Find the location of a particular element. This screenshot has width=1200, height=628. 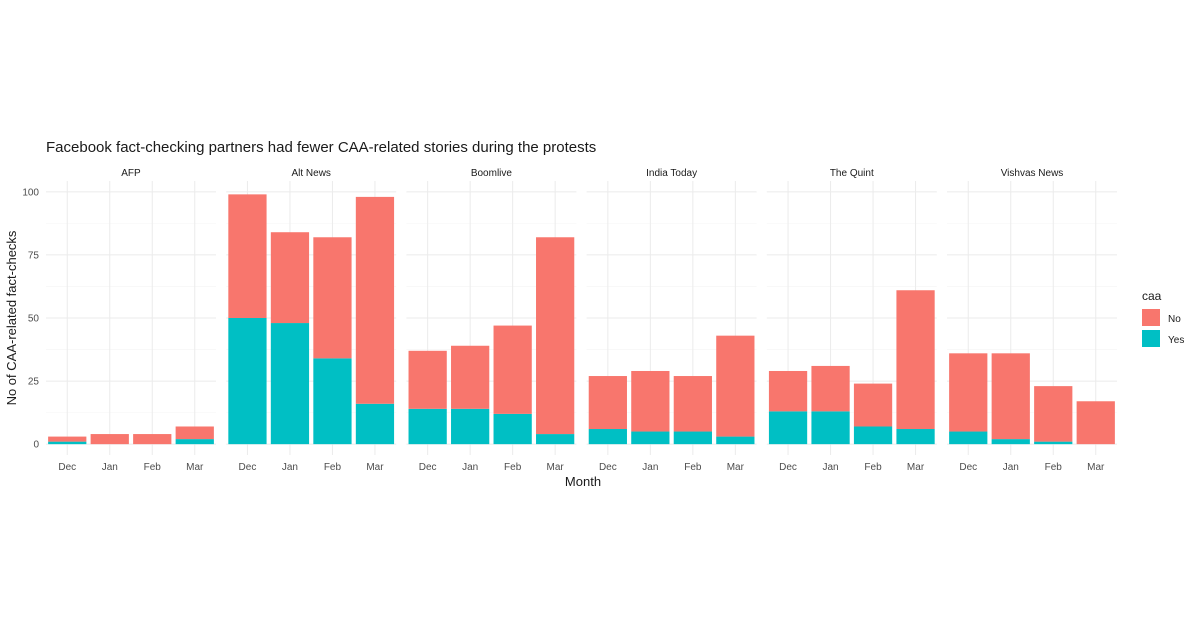

facet-label: Vishvas News is located at coordinates (1032, 173).